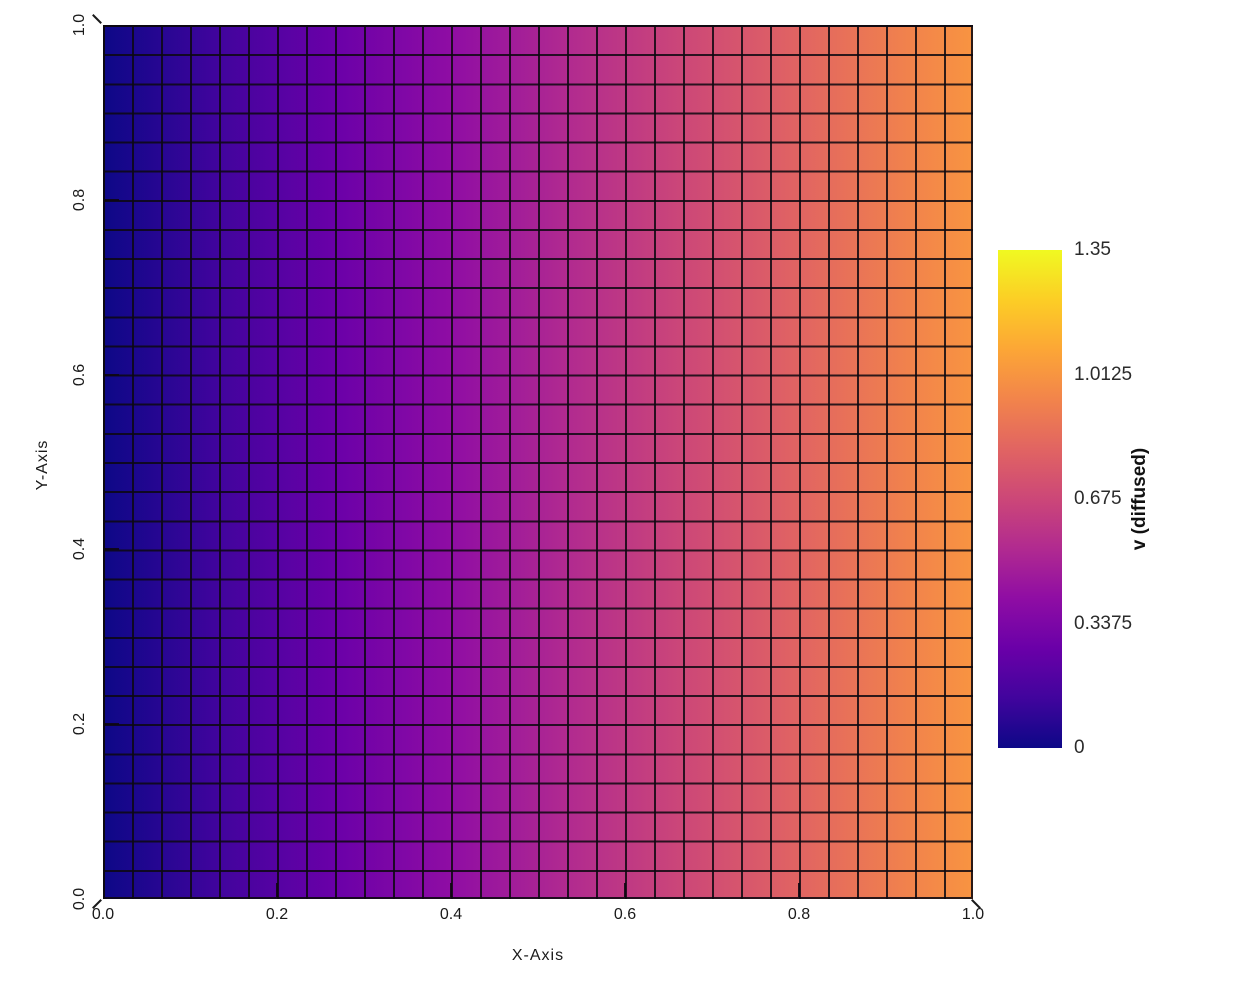  What do you see at coordinates (277, 914) in the screenshot?
I see `x-tick-label: 0.2` at bounding box center [277, 914].